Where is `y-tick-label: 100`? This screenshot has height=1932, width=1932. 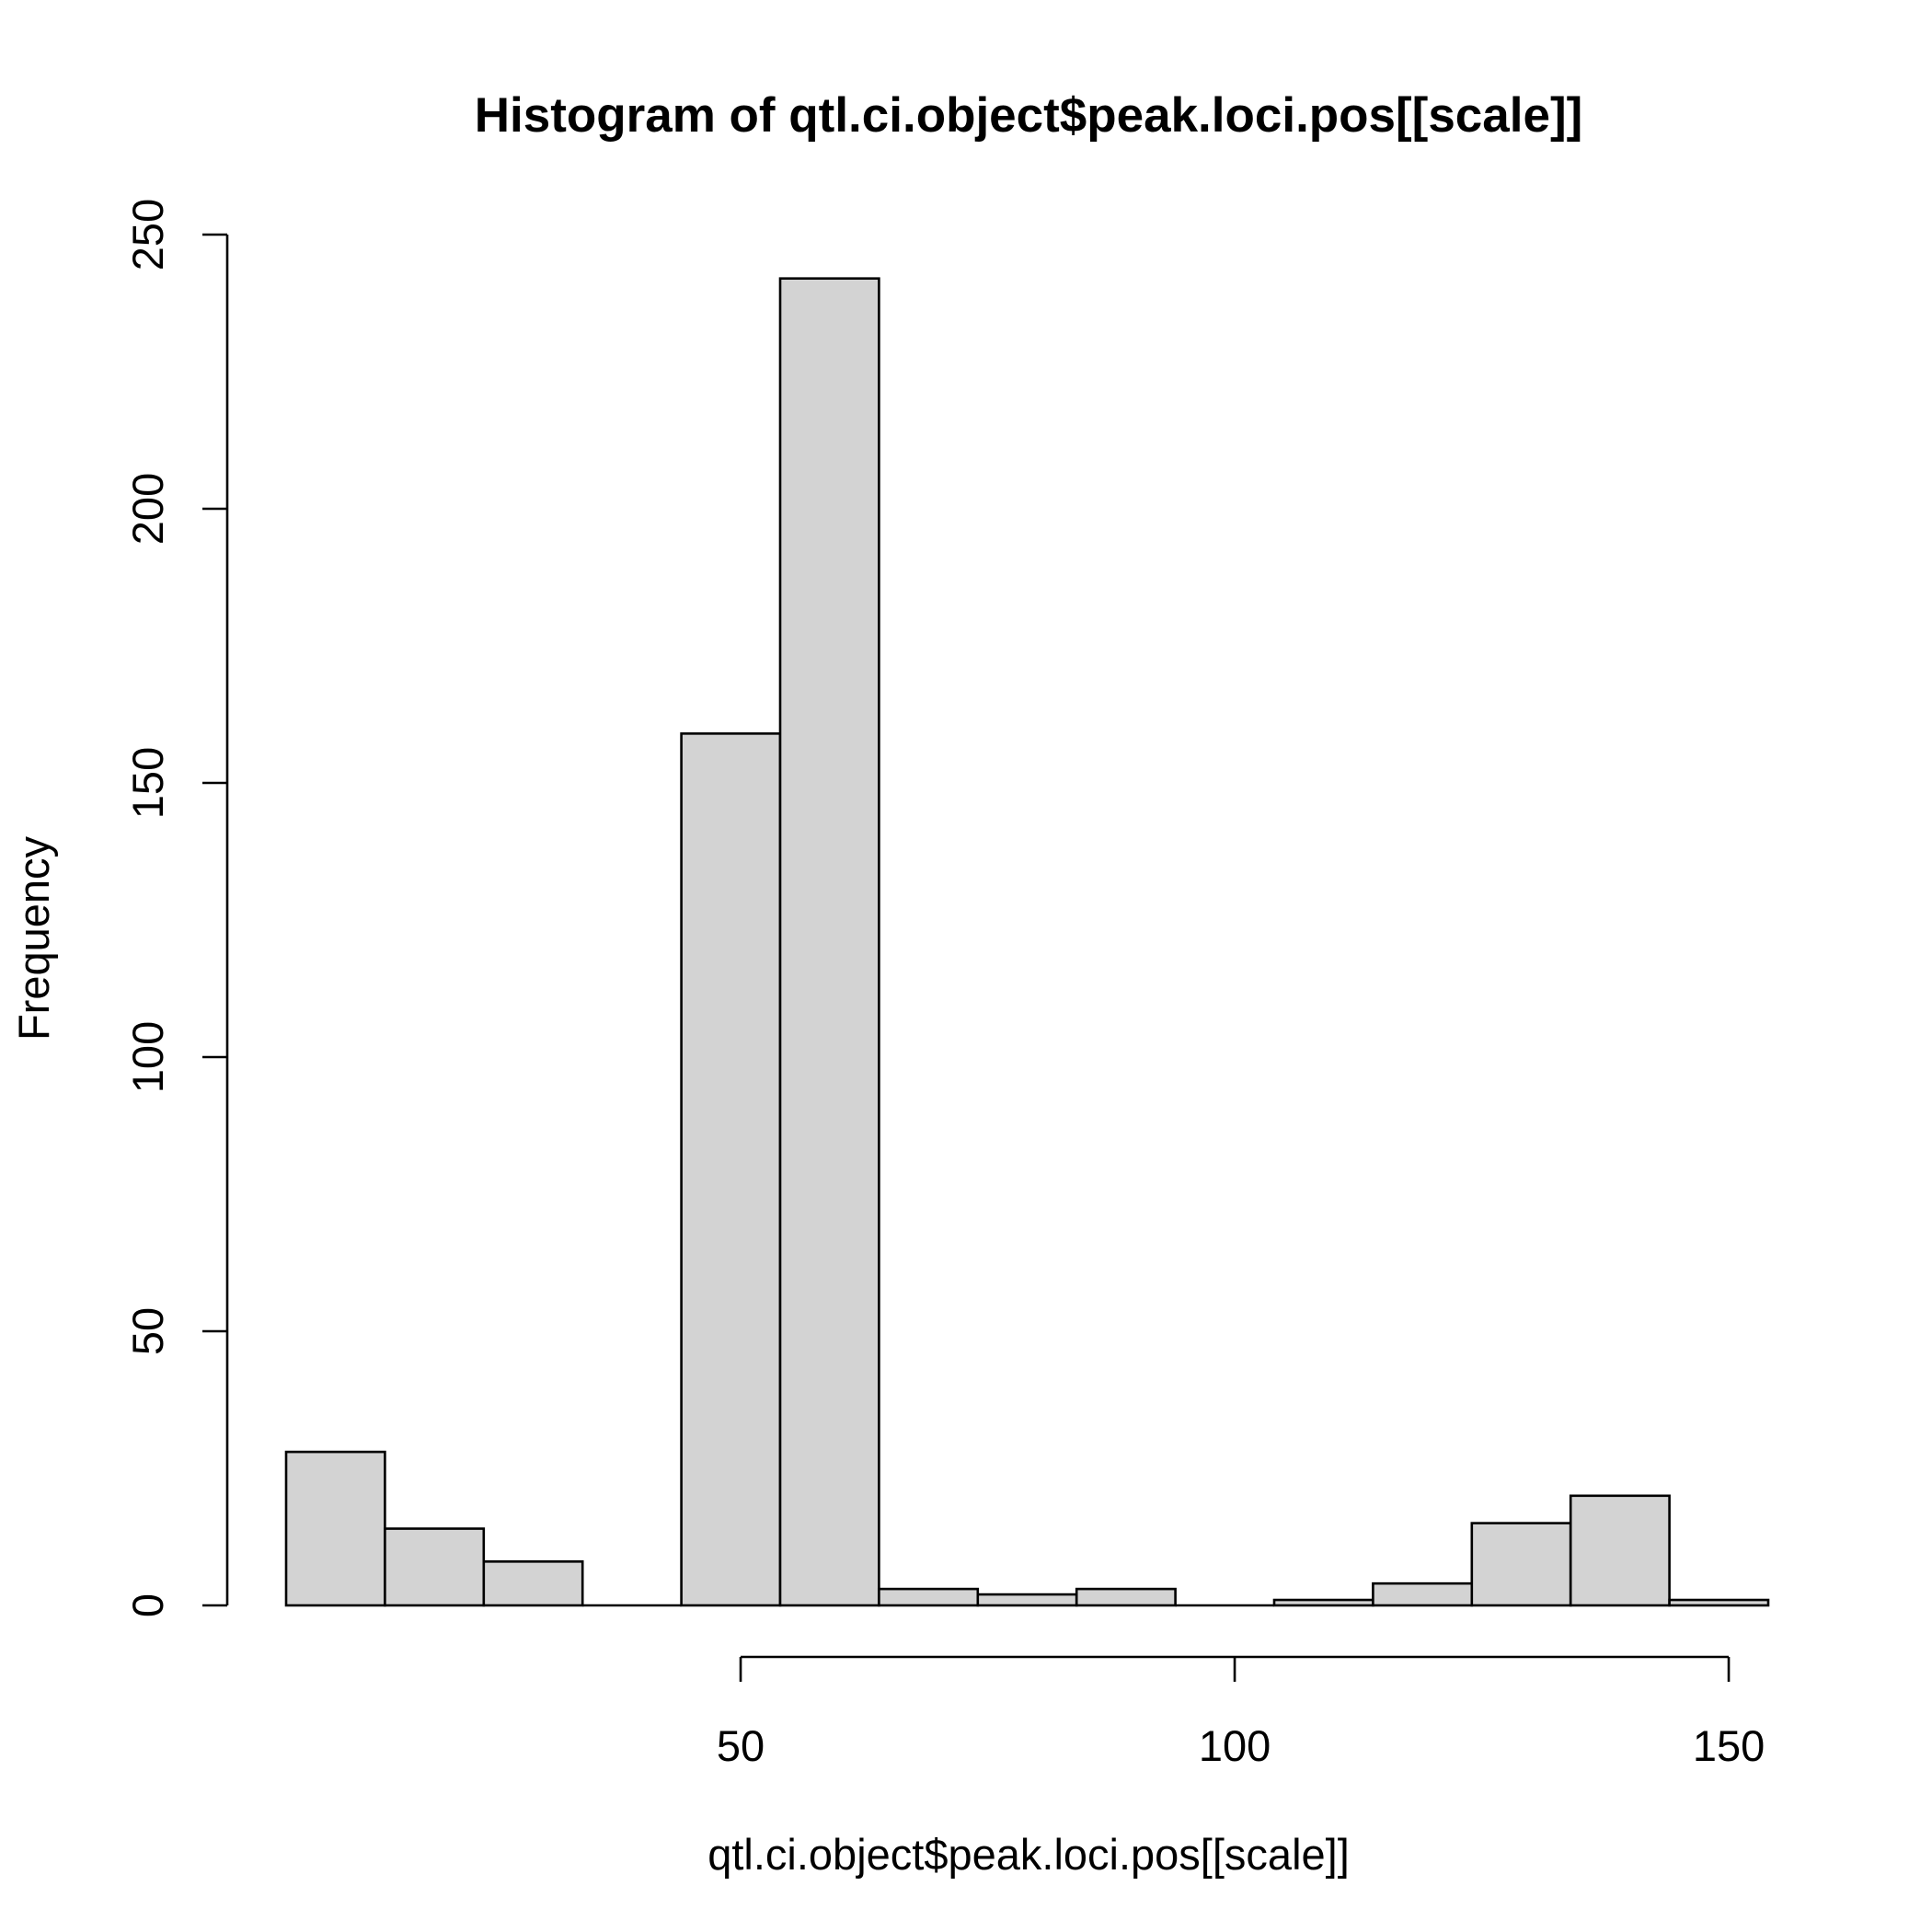
y-tick-label: 100 is located at coordinates (147, 1057).